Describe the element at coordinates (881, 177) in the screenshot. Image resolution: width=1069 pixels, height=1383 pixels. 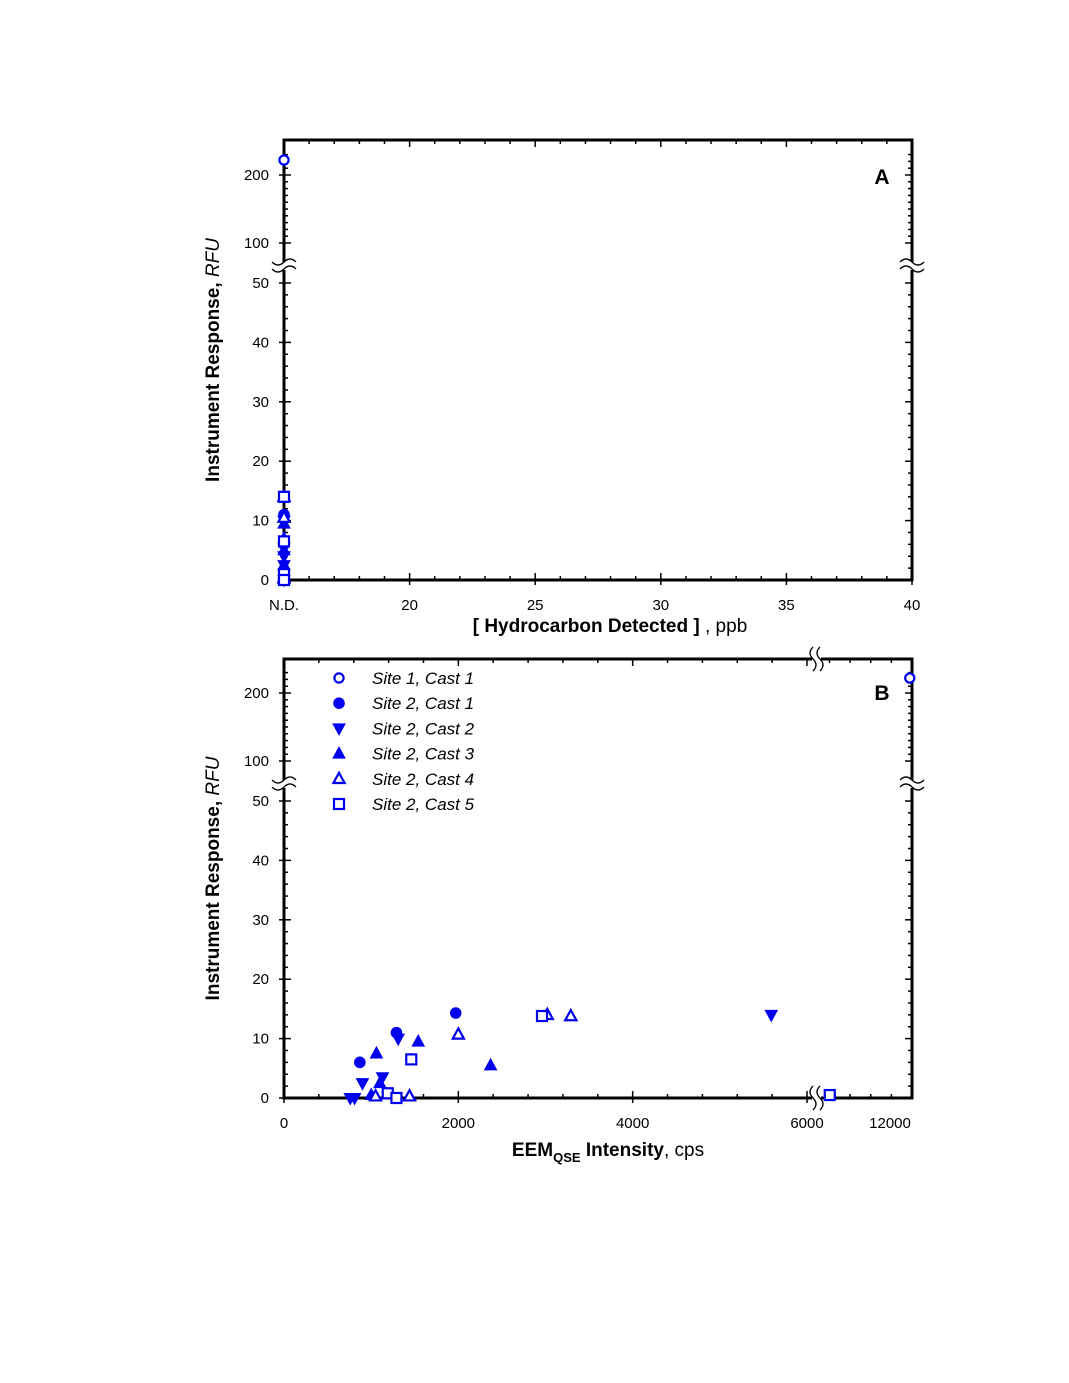
I see `panel-label-a: A` at that location.